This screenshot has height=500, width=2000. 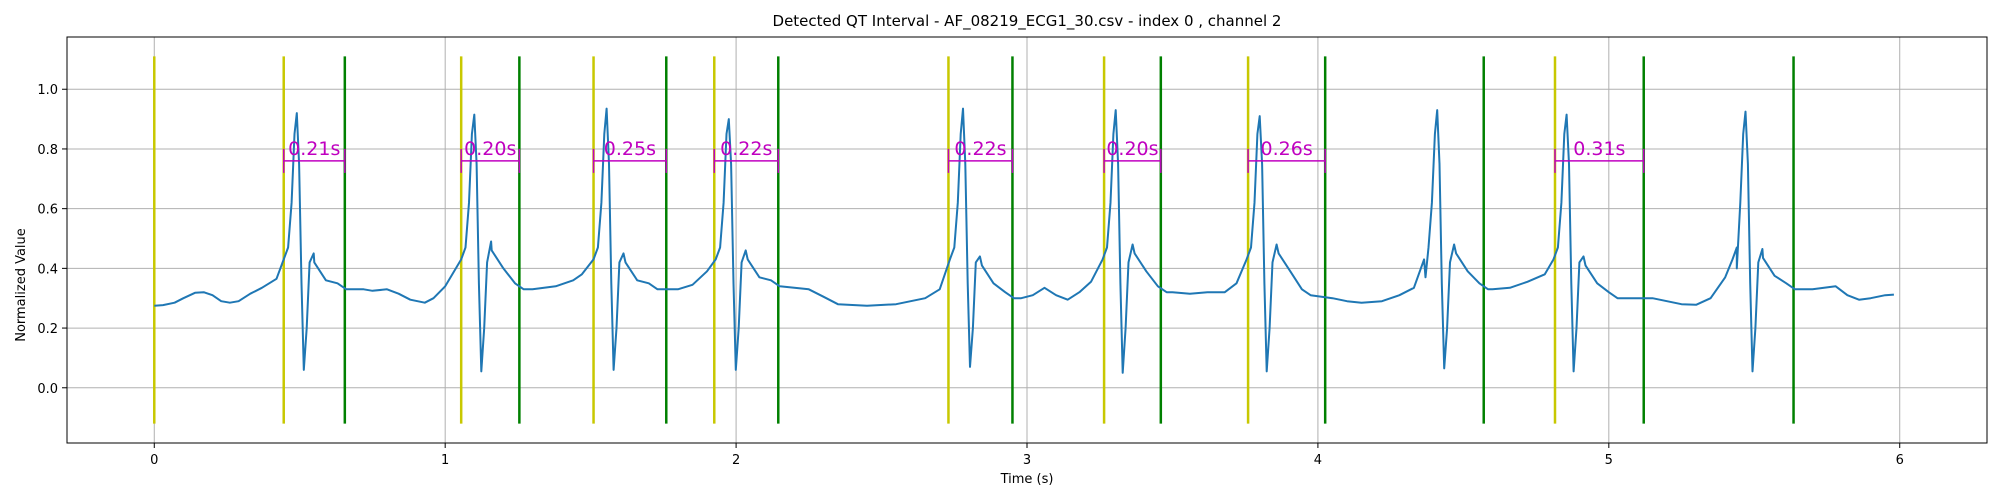 I want to click on y-tick-label: 0.8, so click(x=47, y=150).